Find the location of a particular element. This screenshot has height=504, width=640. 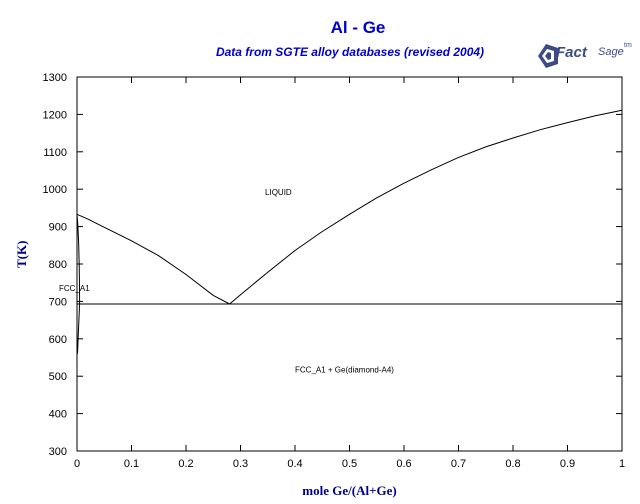

y-axis-title: T(K) is located at coordinates (21, 254).